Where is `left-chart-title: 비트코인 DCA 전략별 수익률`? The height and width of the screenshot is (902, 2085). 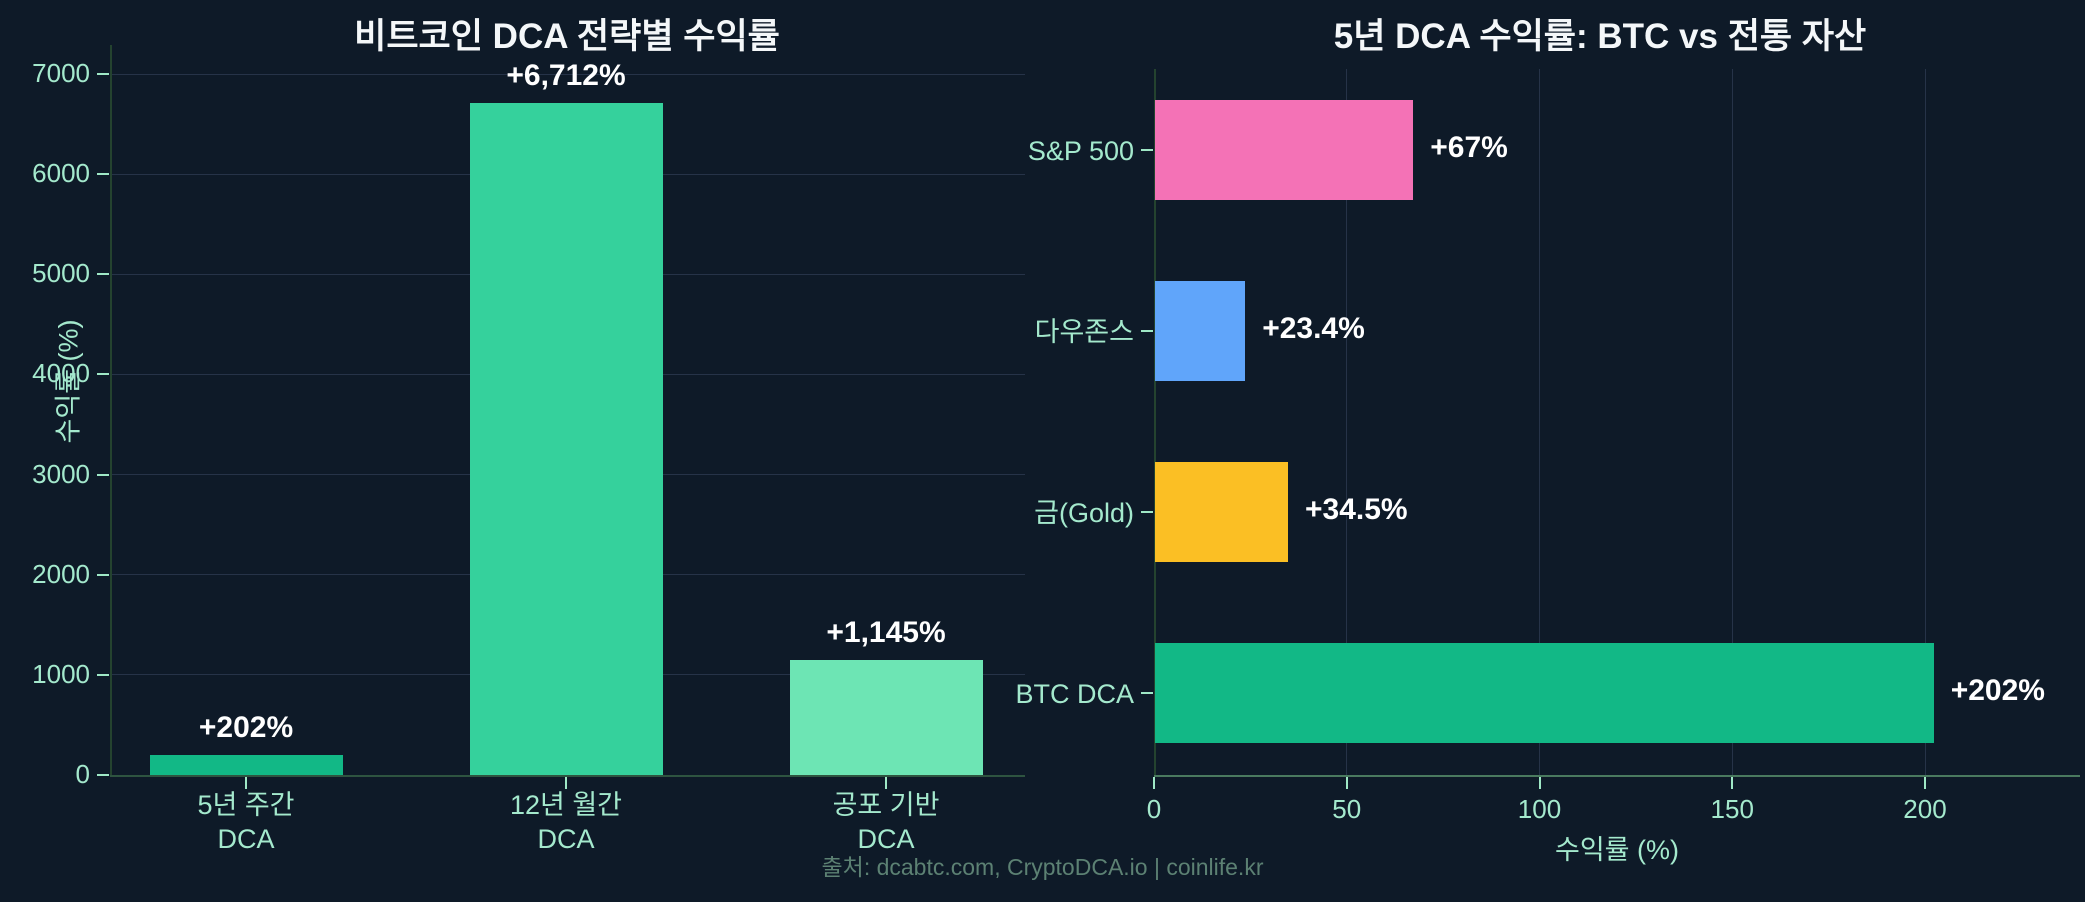 left-chart-title: 비트코인 DCA 전략별 수익률 is located at coordinates (567, 36).